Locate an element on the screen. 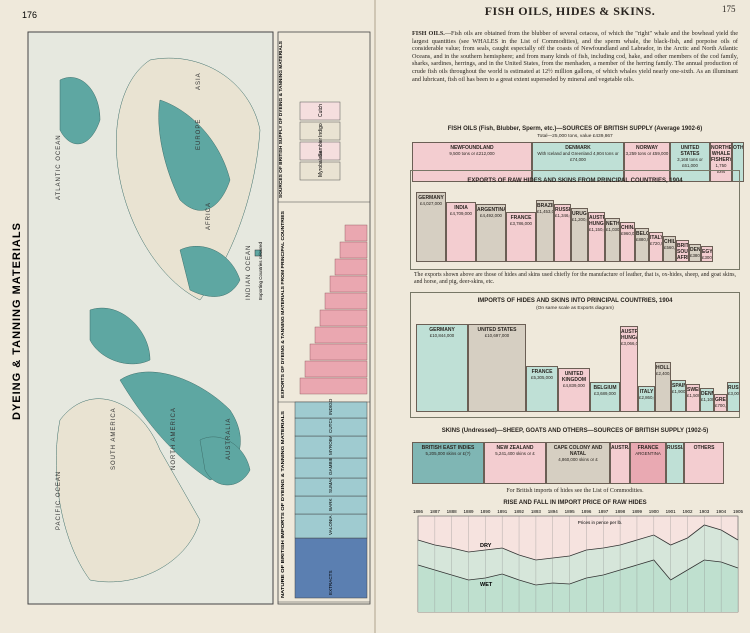 The width and height of the screenshot is (750, 633). block-name: AUSTRIA-HUNGARY is located at coordinates (596, 221).